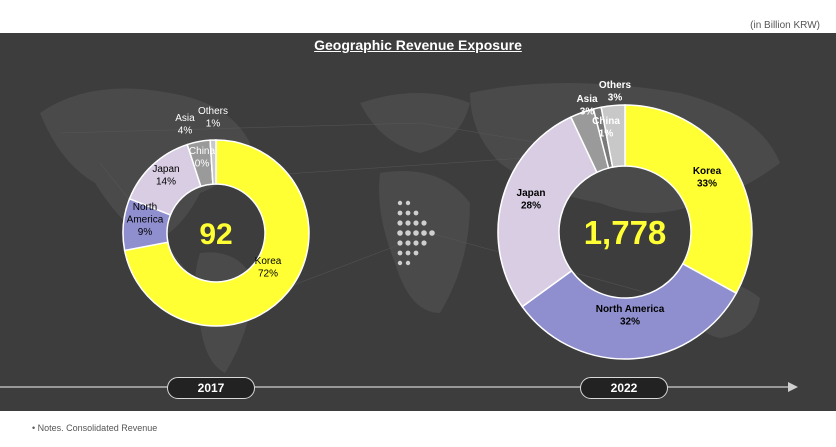 The image size is (836, 447). I want to click on dotted-arrow-ornament, so click(416, 233).